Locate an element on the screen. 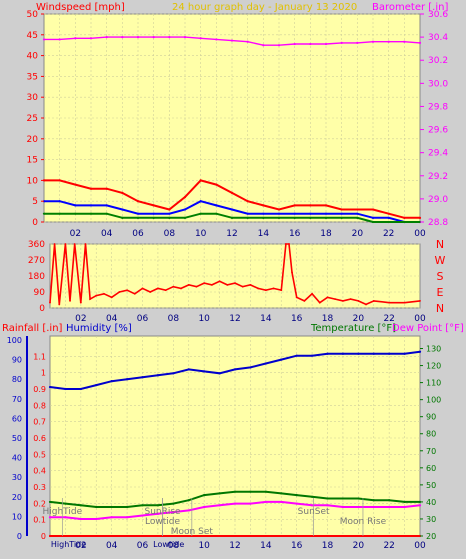 This screenshot has width=466, height=559. direction-tick-label: 0 is located at coordinates (42, 309).